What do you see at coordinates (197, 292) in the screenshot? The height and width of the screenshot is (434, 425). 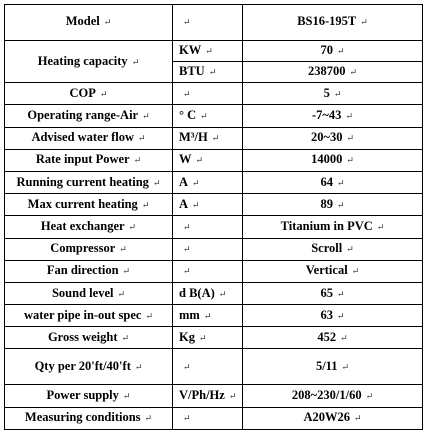 I see `unit: d B(A)` at bounding box center [197, 292].